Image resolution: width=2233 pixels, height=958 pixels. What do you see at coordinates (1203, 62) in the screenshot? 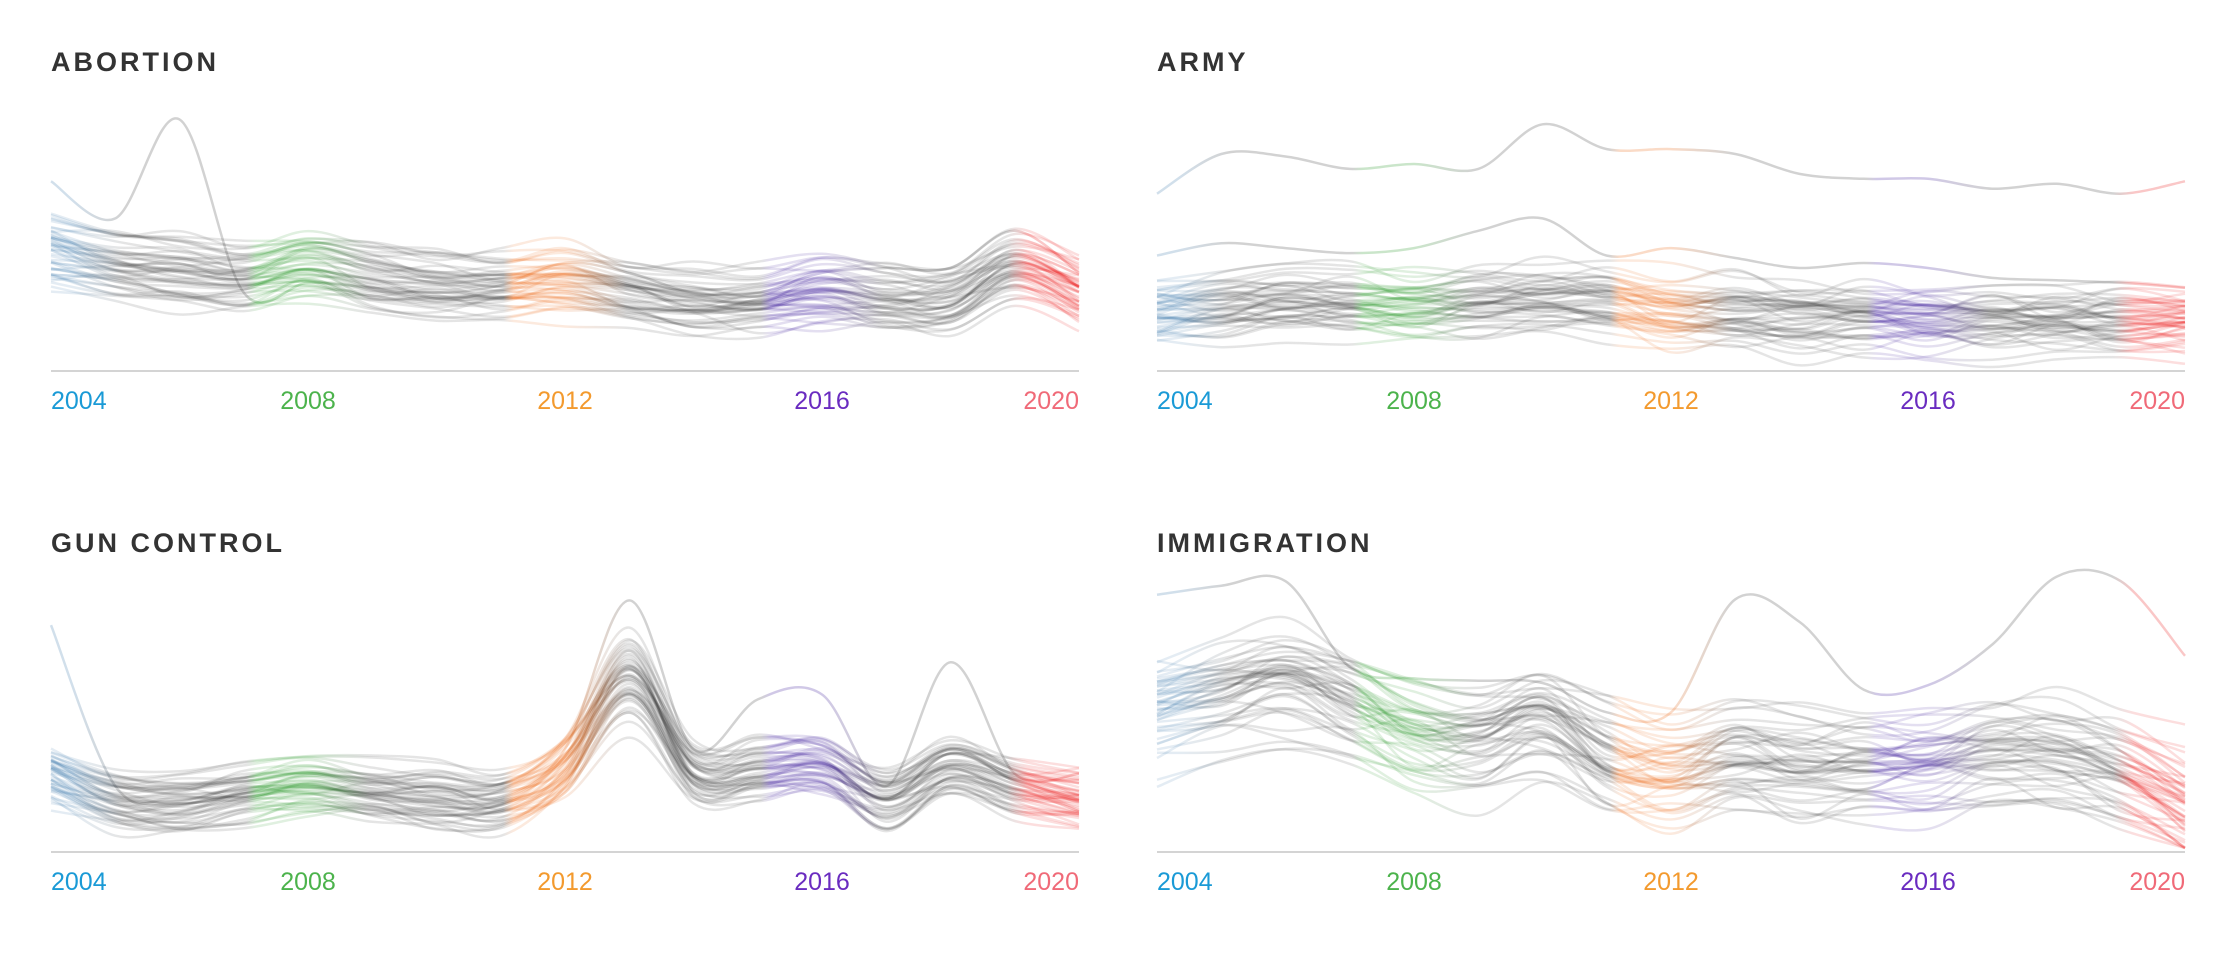
I see `chart-title: ARMY` at bounding box center [1203, 62].